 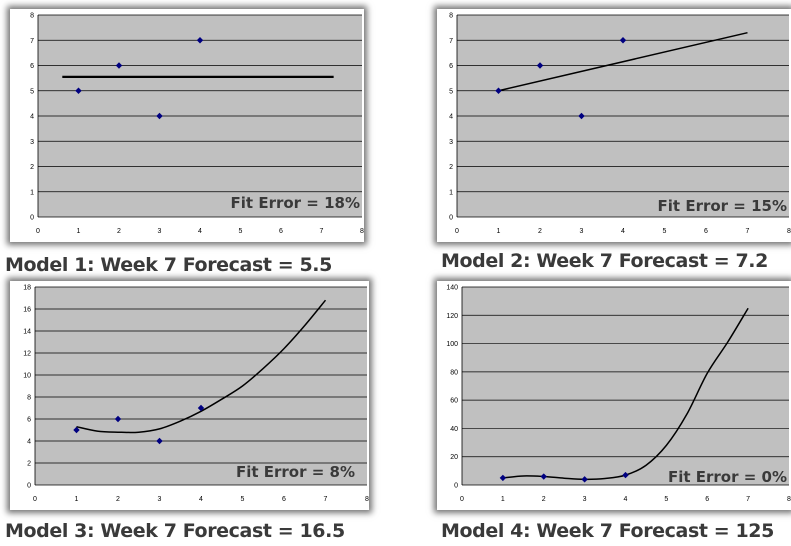 What do you see at coordinates (454, 457) in the screenshot?
I see `y-tick-label: 20` at bounding box center [454, 457].